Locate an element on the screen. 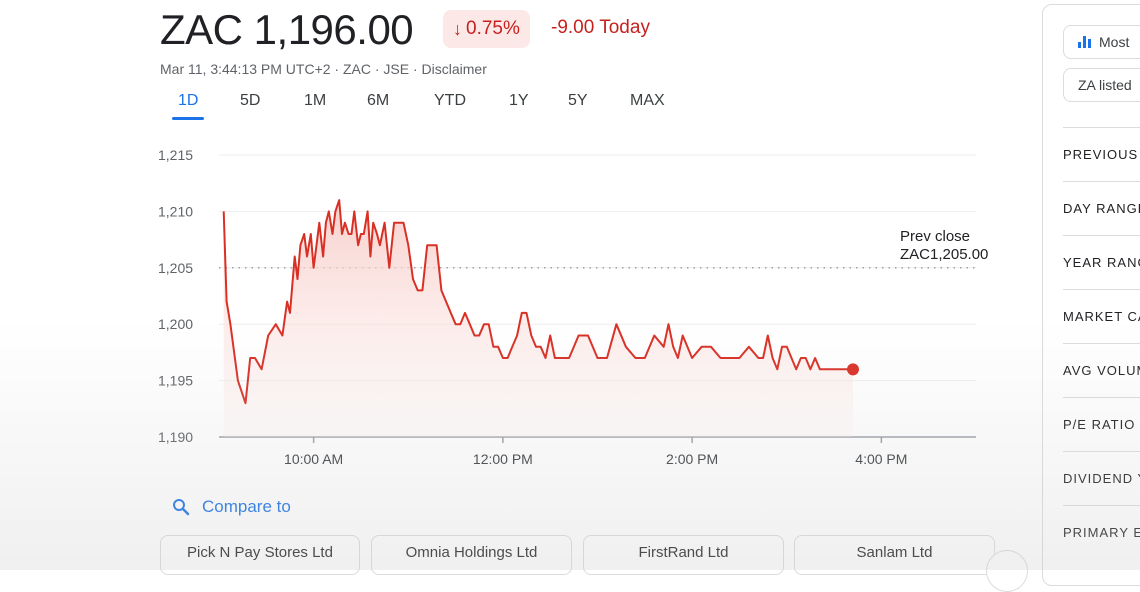 The image size is (1140, 592). y-tick-label: 1,190 is located at coordinates (175, 437).